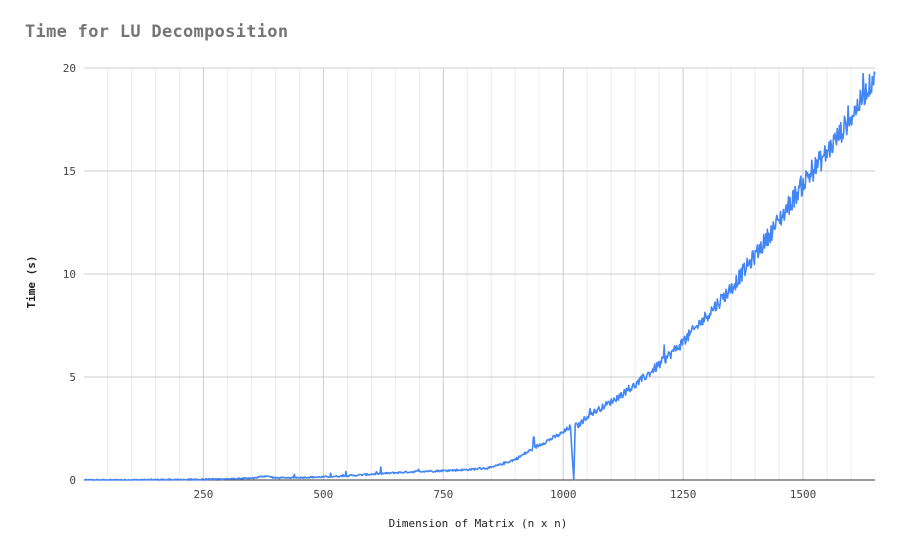 Image resolution: width=899 pixels, height=552 pixels. What do you see at coordinates (69, 68) in the screenshot?
I see `y-tick-label: 20` at bounding box center [69, 68].